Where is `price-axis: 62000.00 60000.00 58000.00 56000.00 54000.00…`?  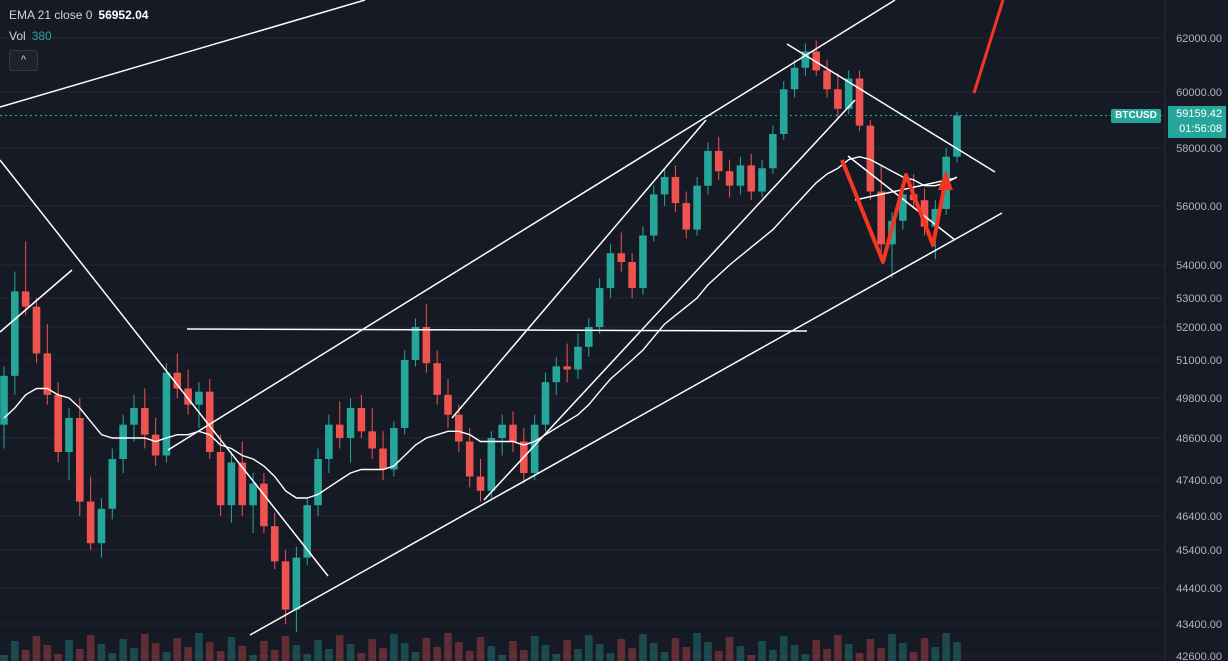 price-axis: 62000.00 60000.00 58000.00 56000.00 54000.00… is located at coordinates (1193, 330).